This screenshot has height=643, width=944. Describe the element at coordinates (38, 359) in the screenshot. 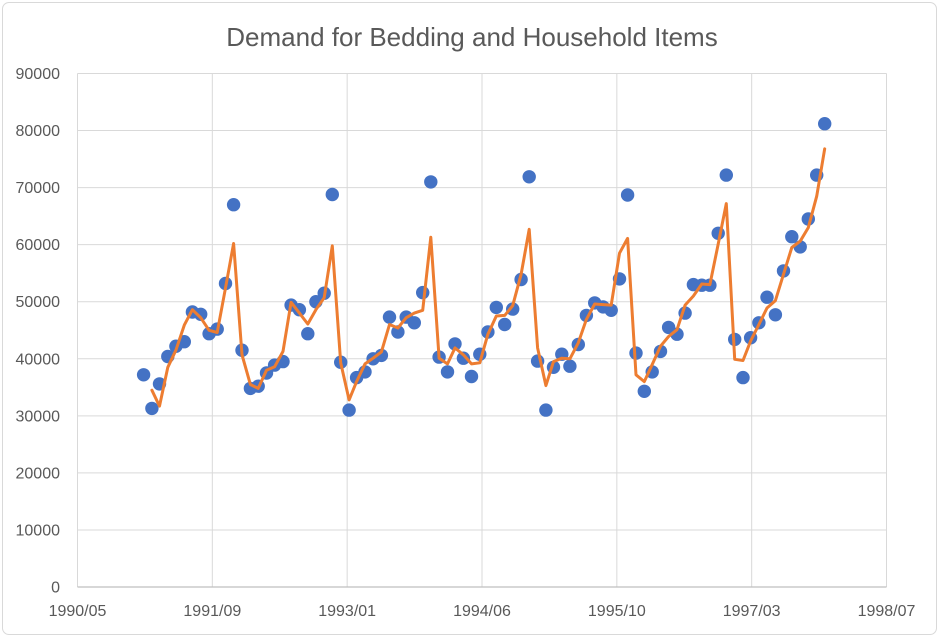

I see `y-axis-tick-label: 40000` at that location.